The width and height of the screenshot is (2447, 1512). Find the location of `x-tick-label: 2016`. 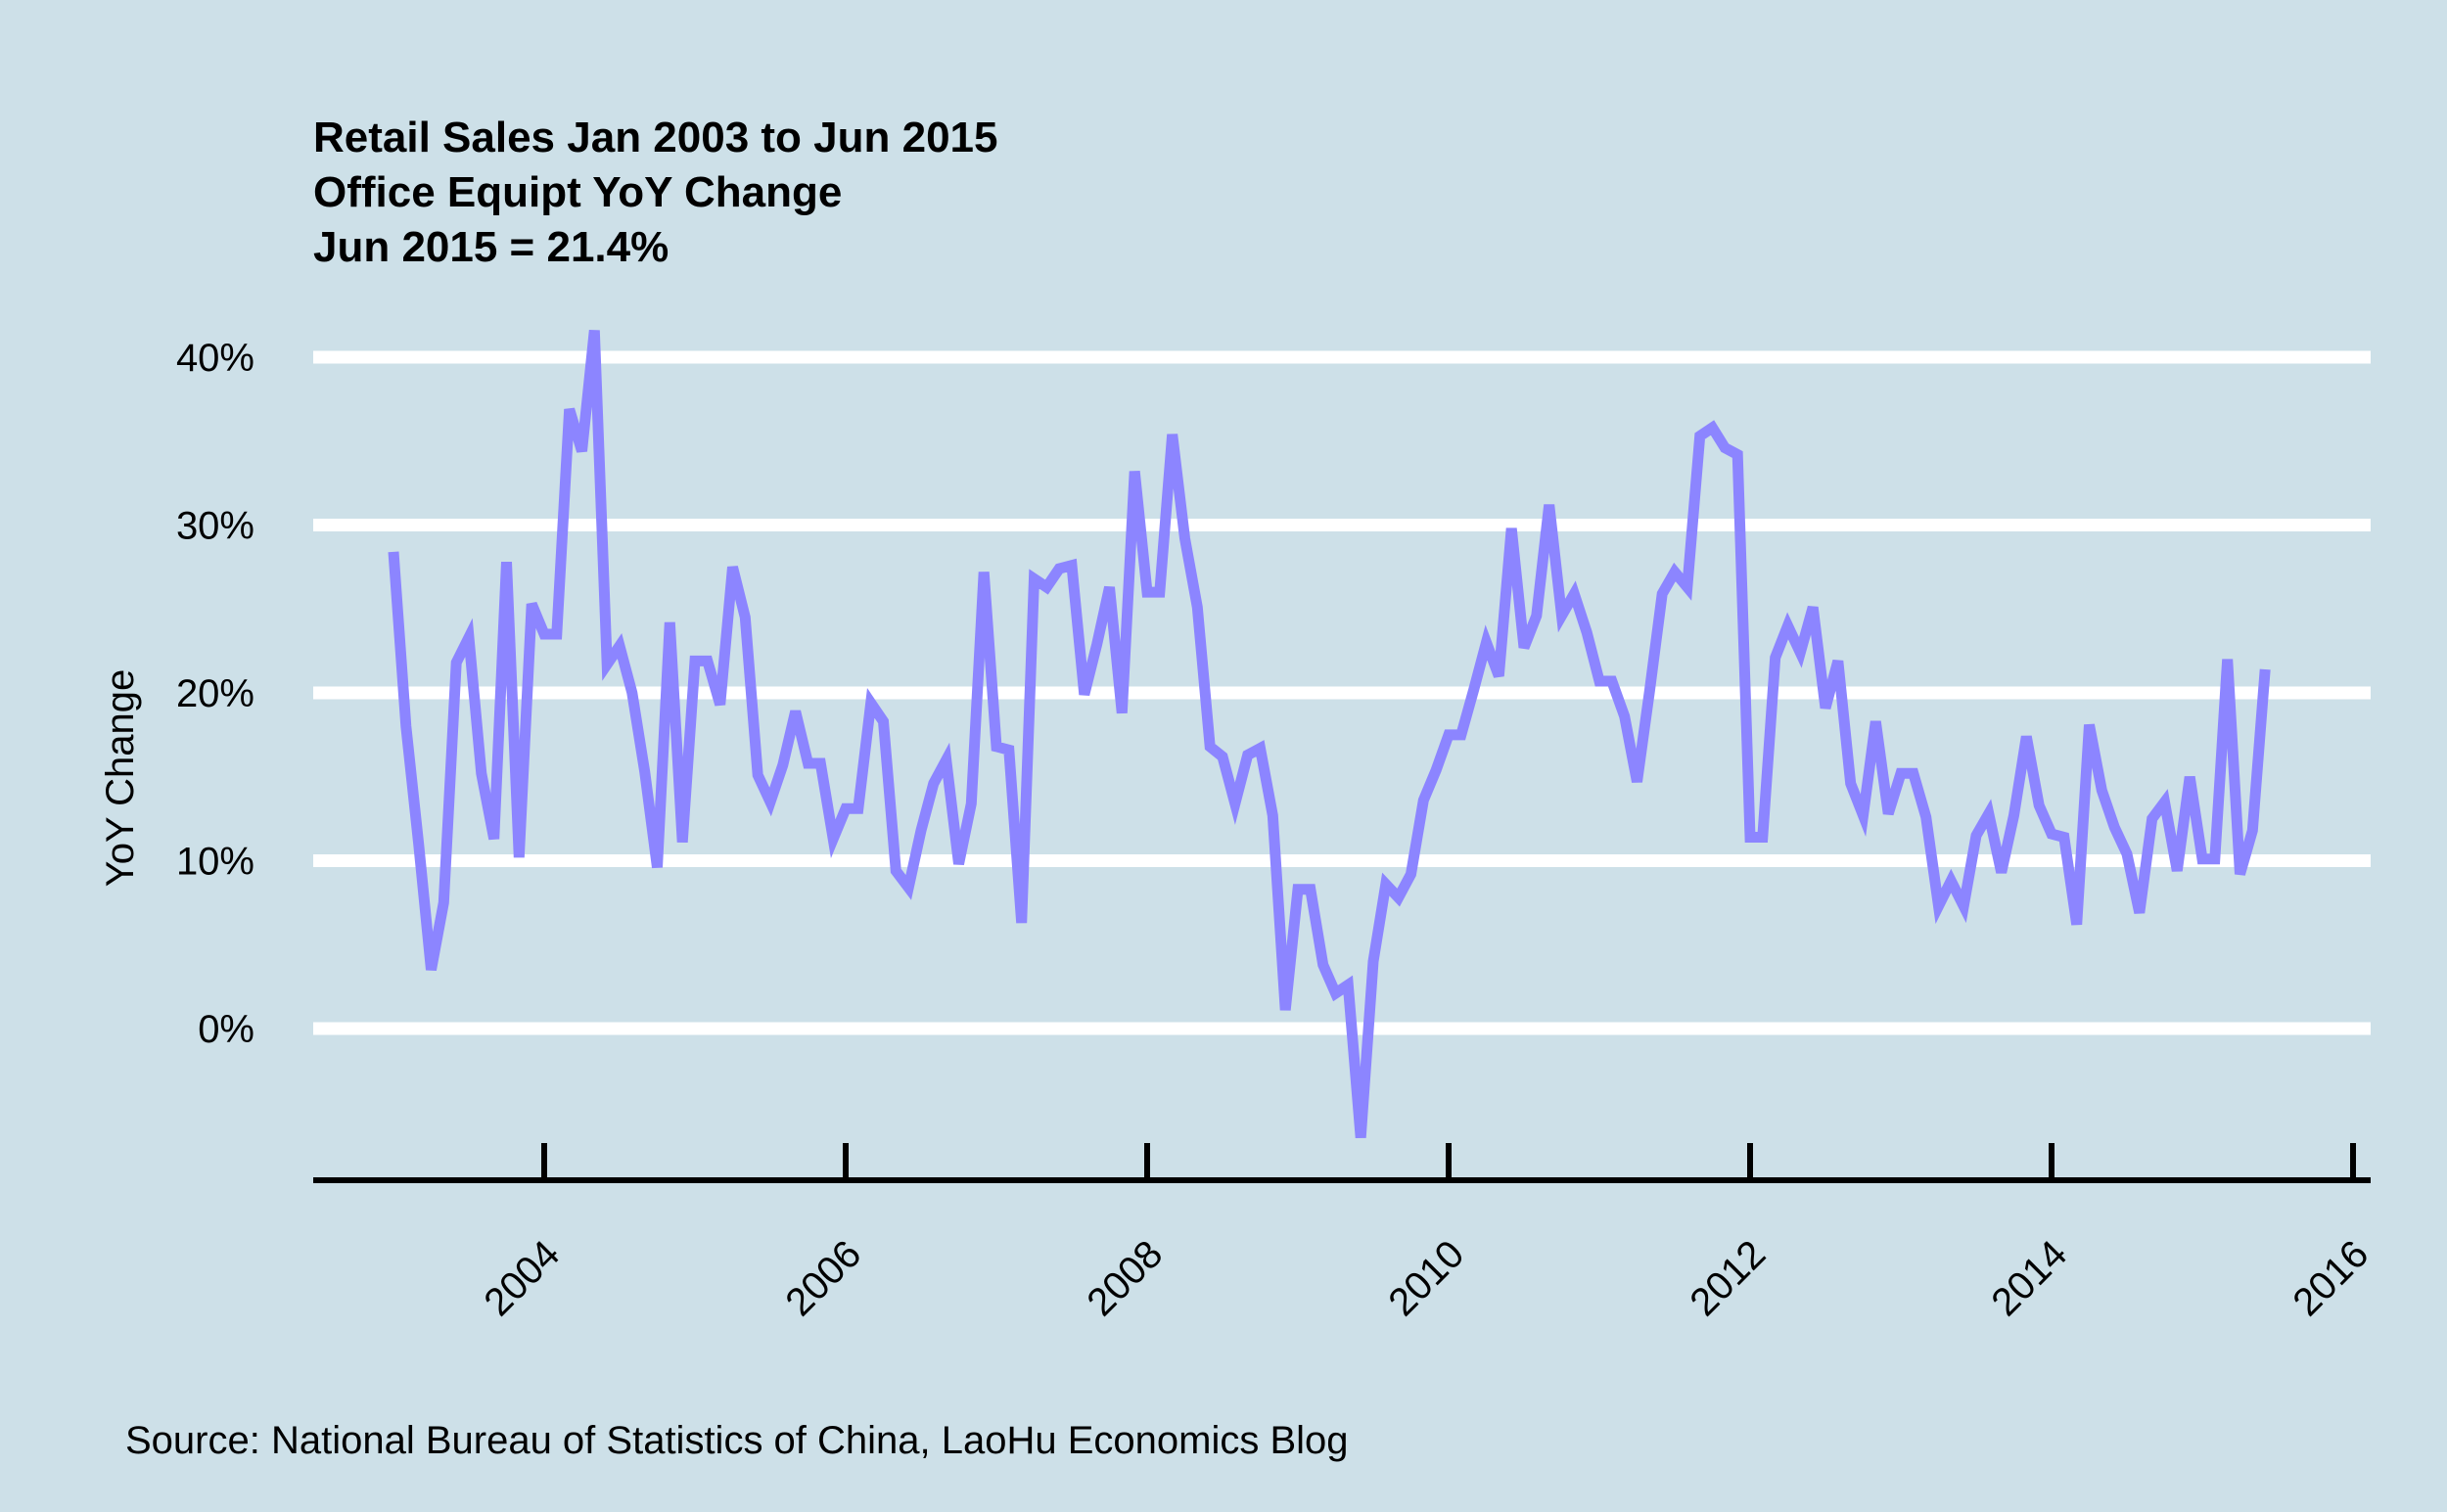

x-tick-label: 2016 is located at coordinates (2331, 1278).